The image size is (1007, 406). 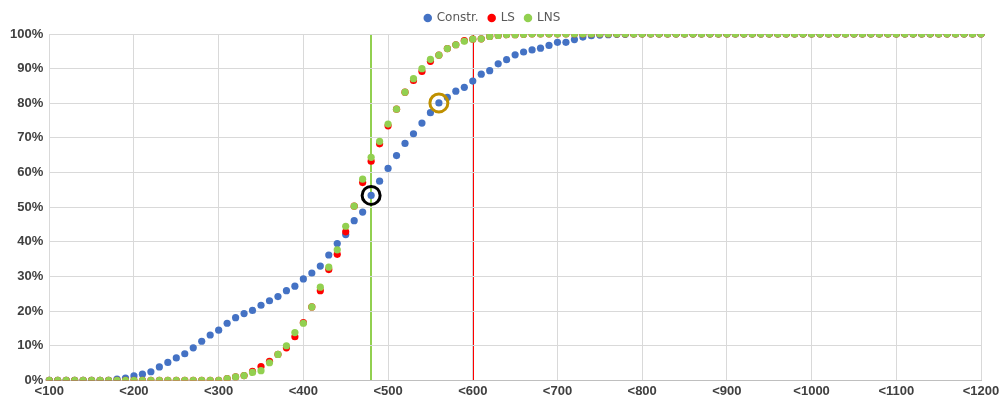 What do you see at coordinates (30, 276) in the screenshot?
I see `y-tick-label: 30%` at bounding box center [30, 276].